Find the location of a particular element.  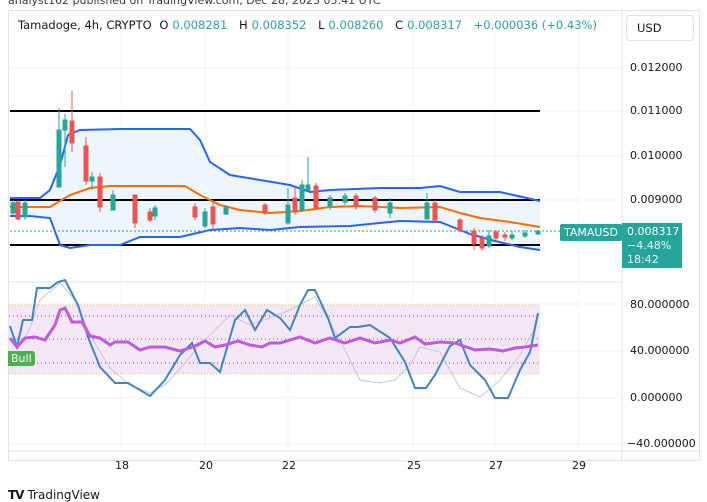

last-price-tag: 0.008317 −4.48% 18:42 is located at coordinates (652, 245).